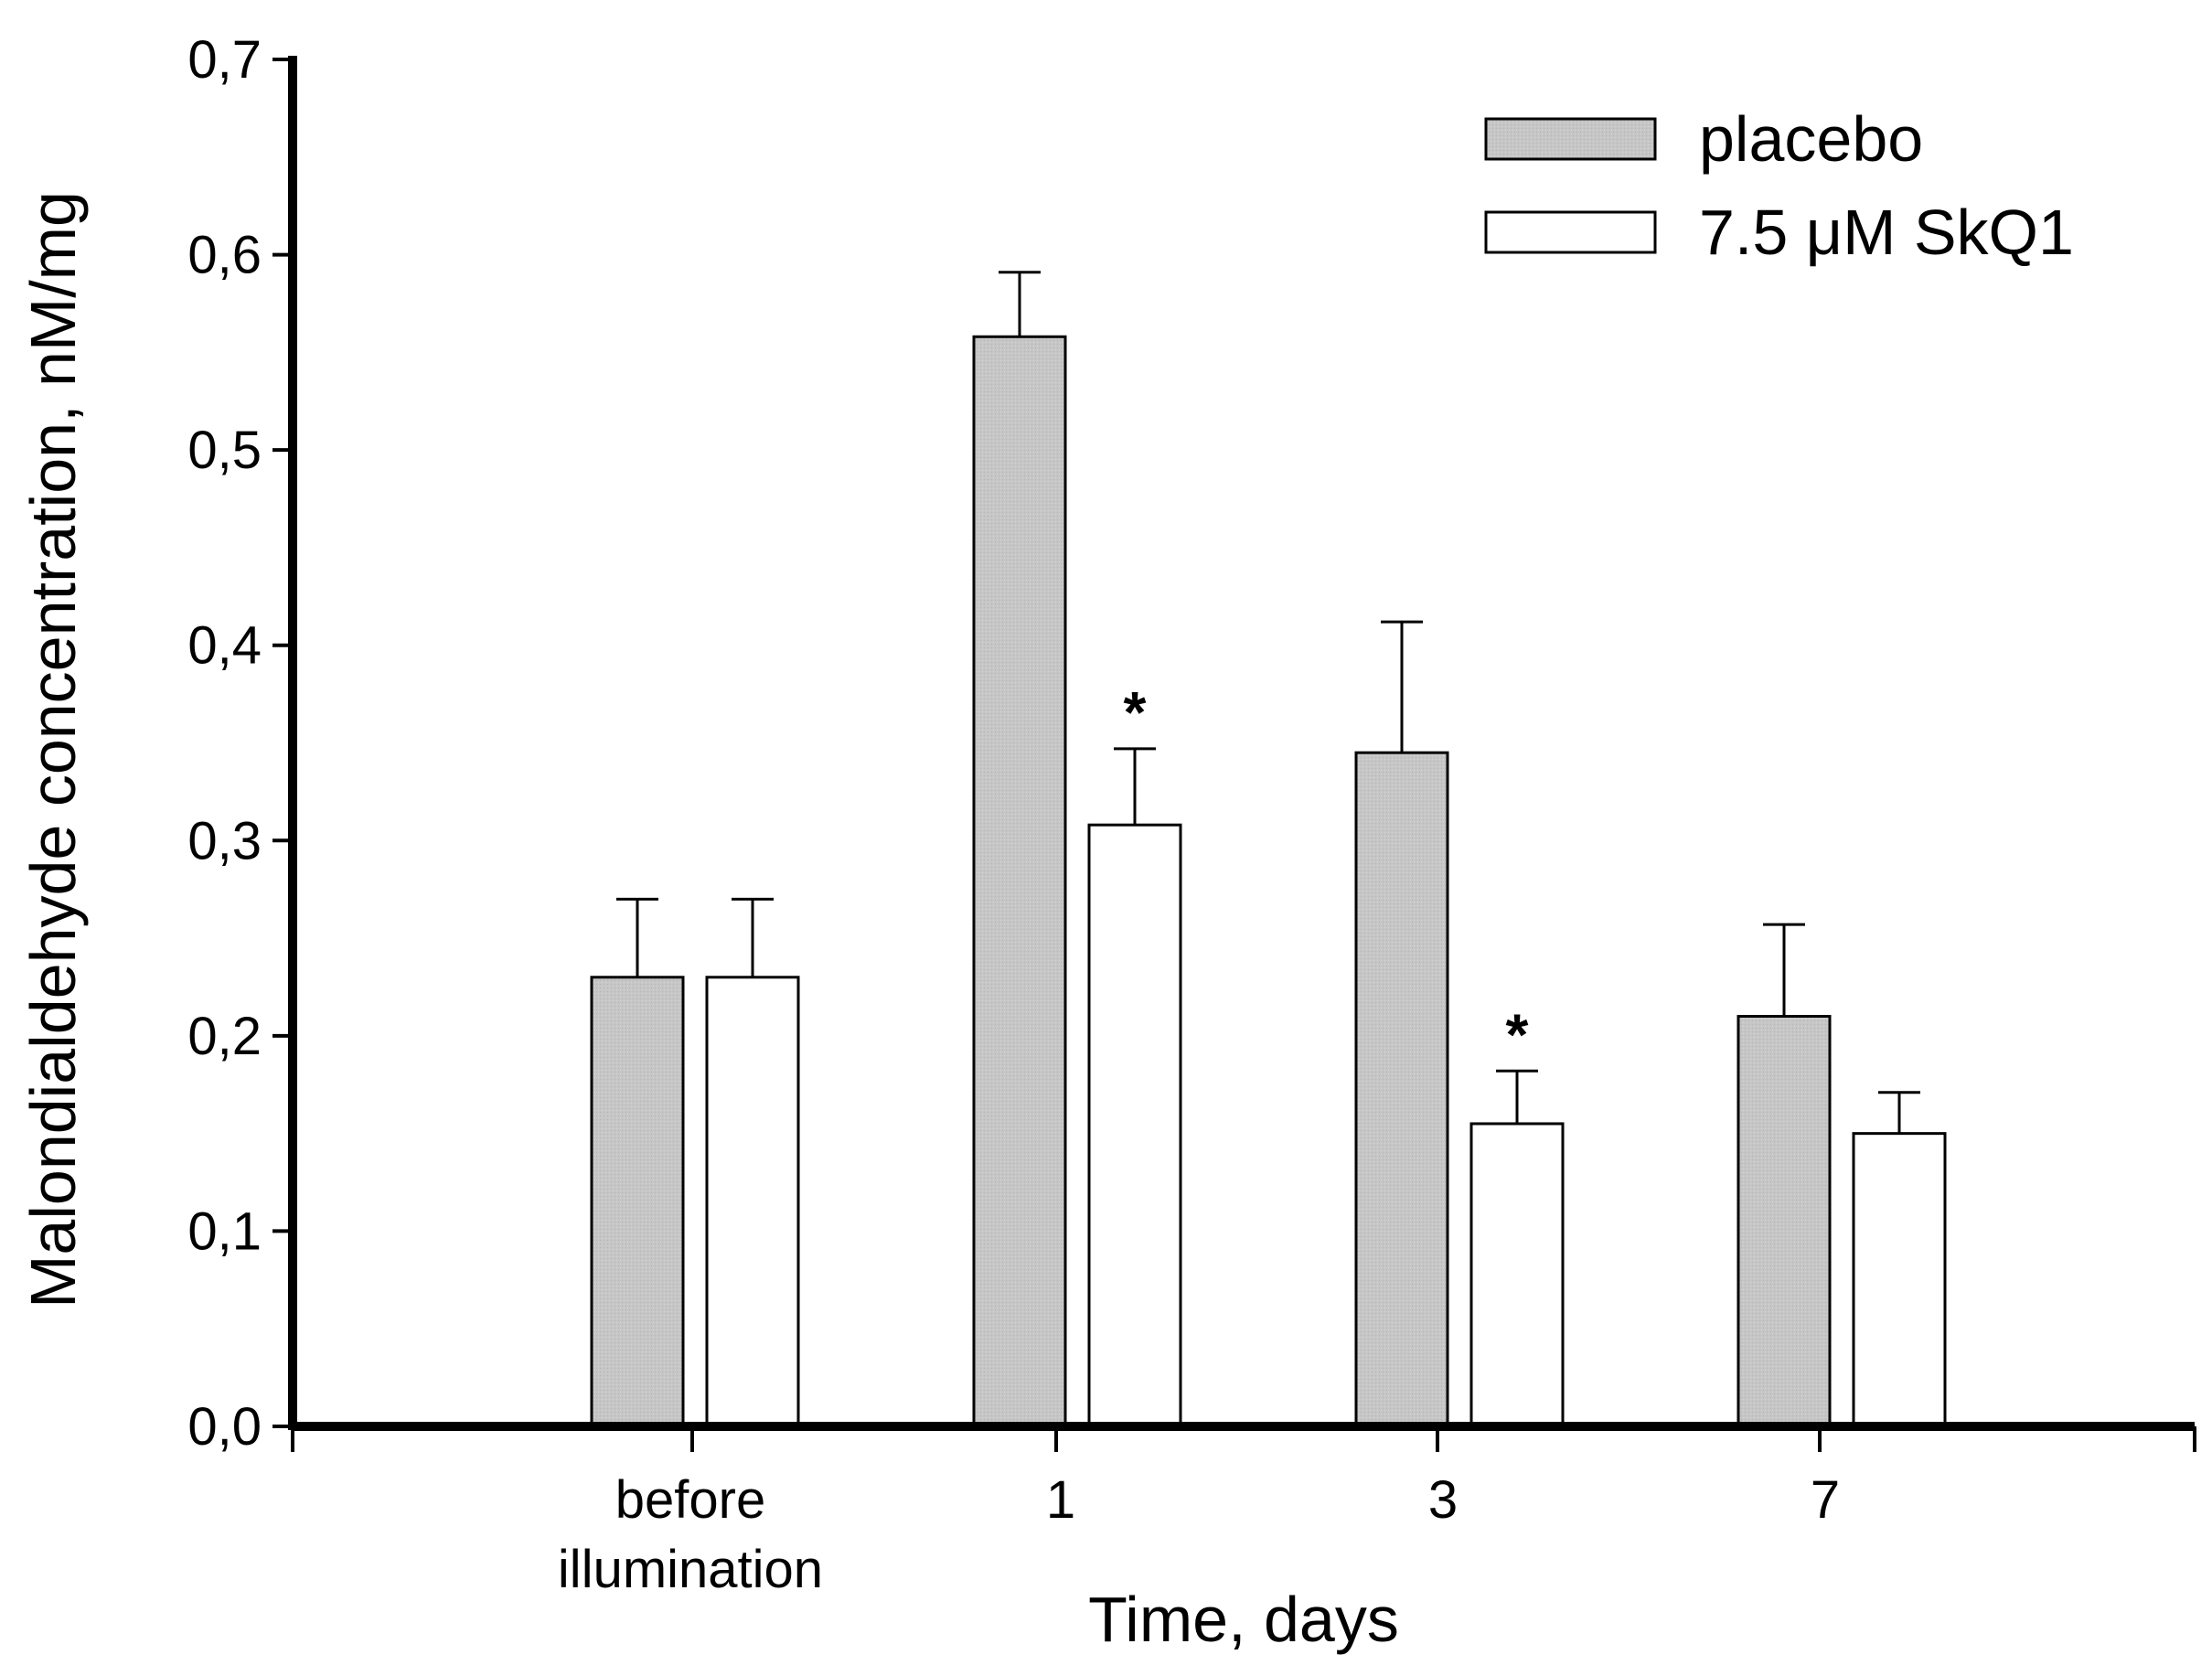 Image resolution: width=2212 pixels, height=1676 pixels. I want to click on y-axis-title: Malondialdehyde concentration, nM/mg, so click(53, 749).